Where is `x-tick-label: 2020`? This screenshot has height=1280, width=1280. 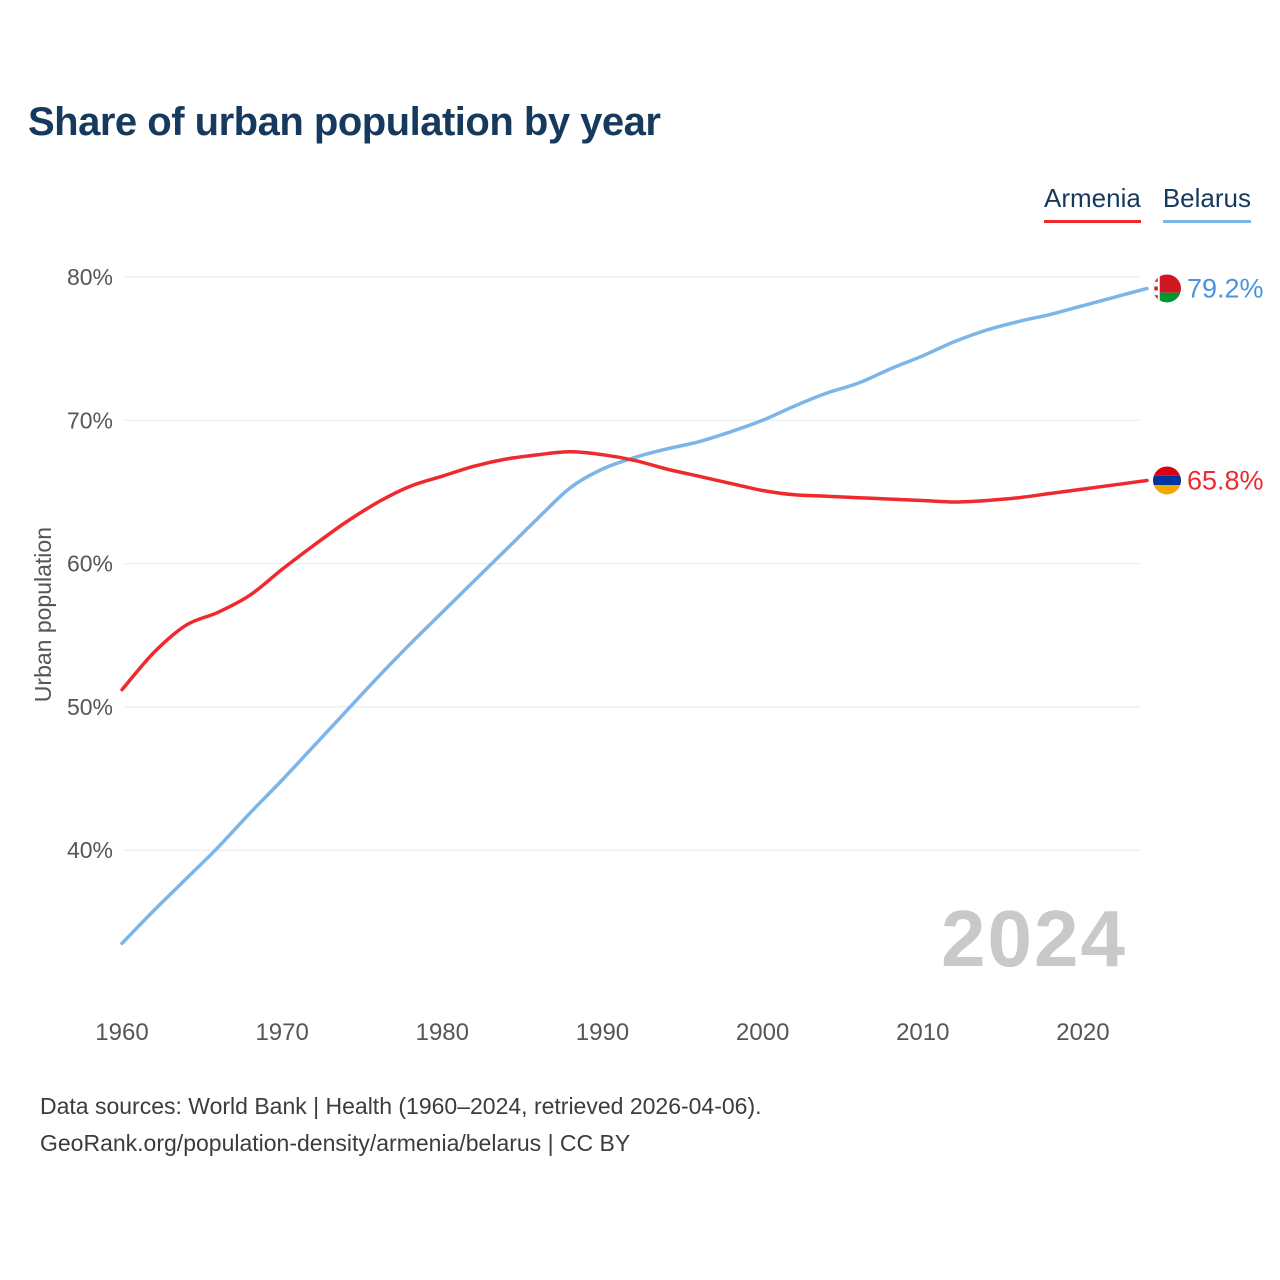
x-tick-label: 2020 is located at coordinates (1082, 1032).